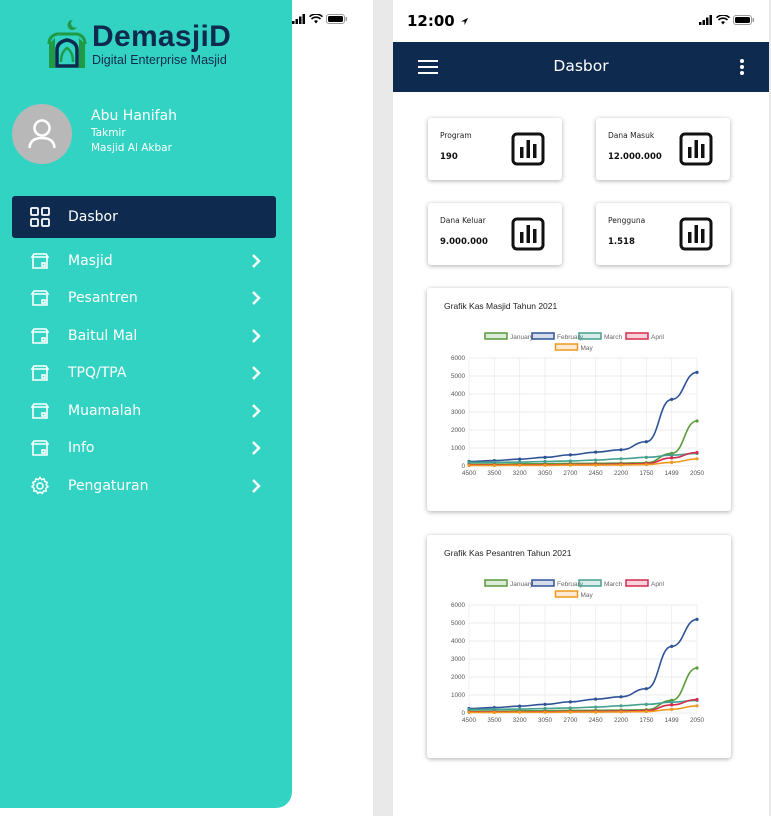 This screenshot has width=771, height=816. Describe the element at coordinates (458, 623) in the screenshot. I see `y-tick-label: 5000` at that location.